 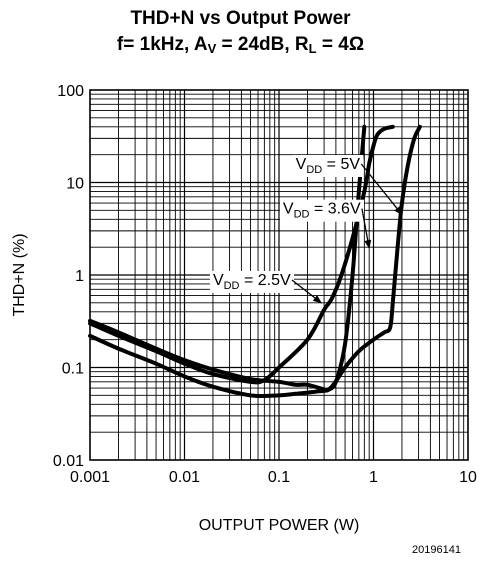 What do you see at coordinates (162, 44) in the screenshot?
I see `subtitle-part-f: f= 1kHz, A` at bounding box center [162, 44].